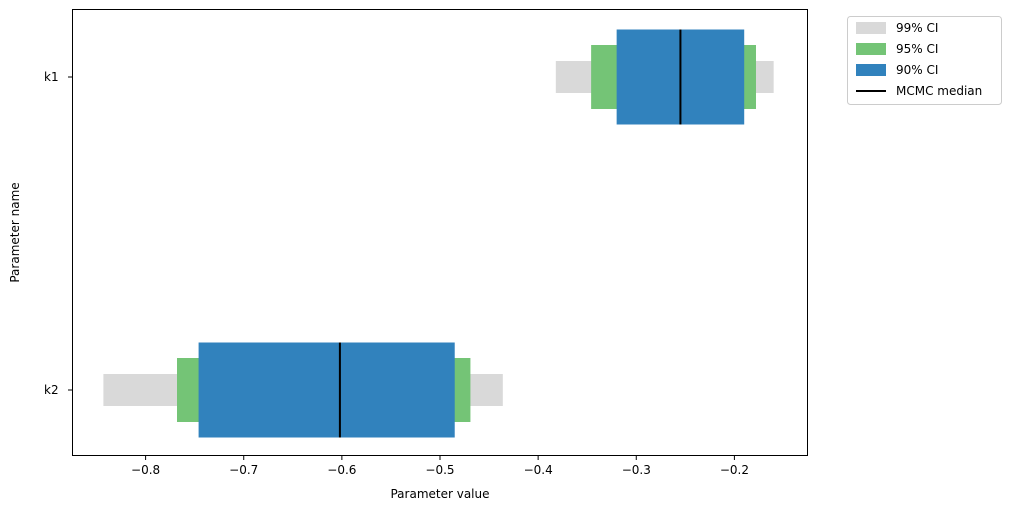  Describe the element at coordinates (939, 91) in the screenshot. I see `legend-label: MCMC median` at that location.